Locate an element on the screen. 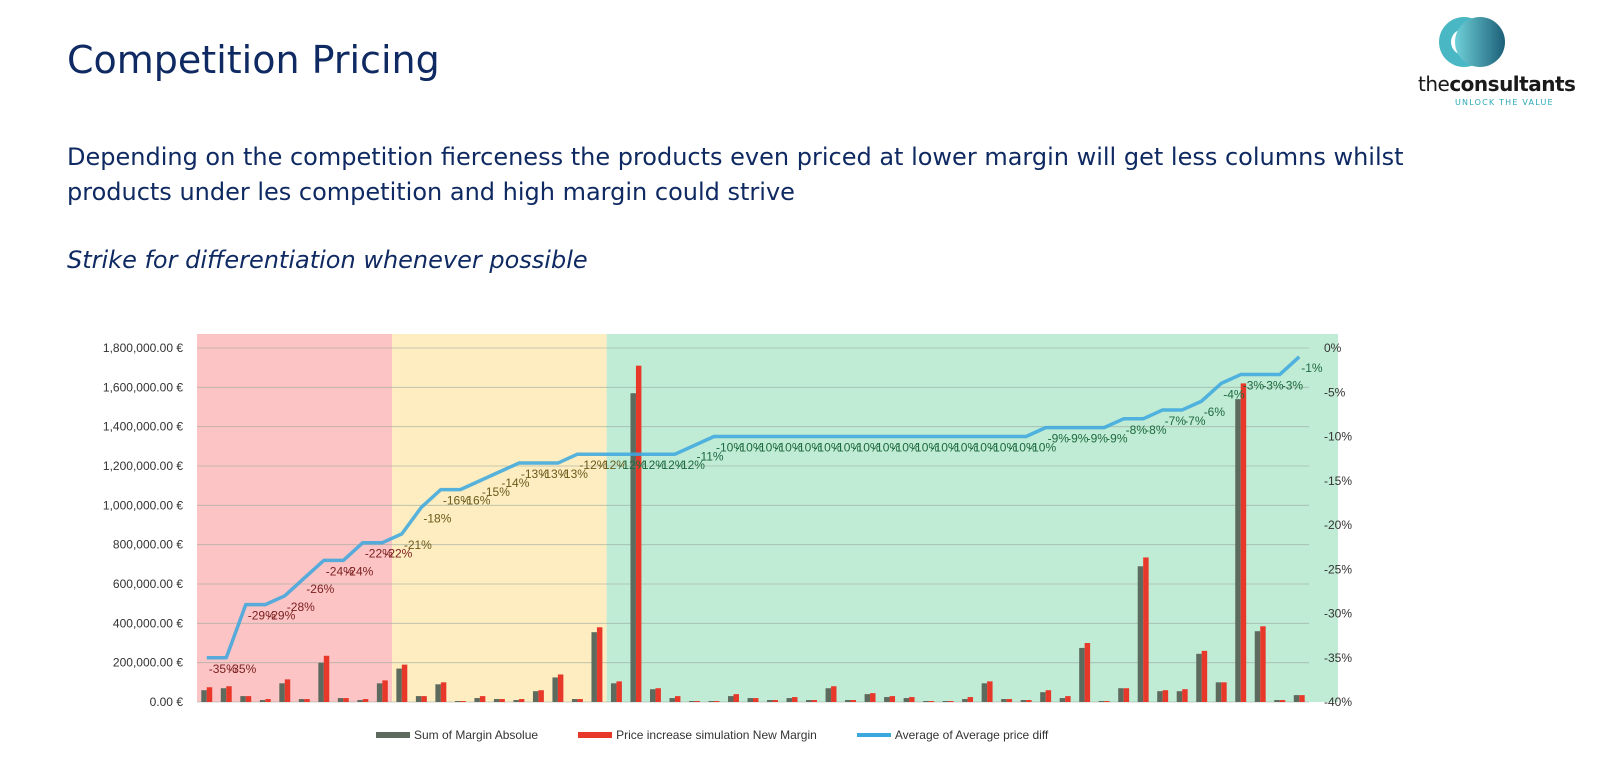  logo-wordmark-light: the is located at coordinates (1434, 84).